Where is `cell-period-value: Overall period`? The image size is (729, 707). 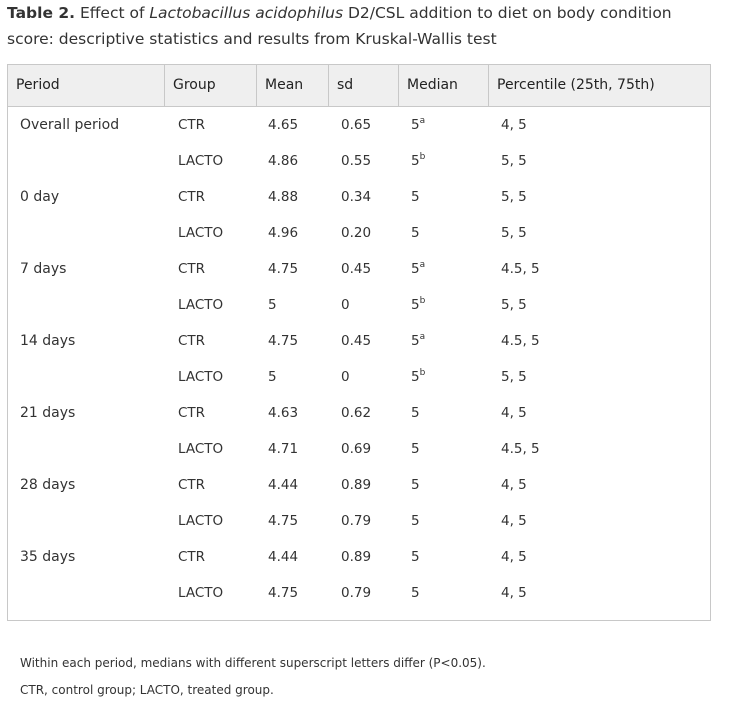
cell-period-value: Overall period is located at coordinates (70, 125).